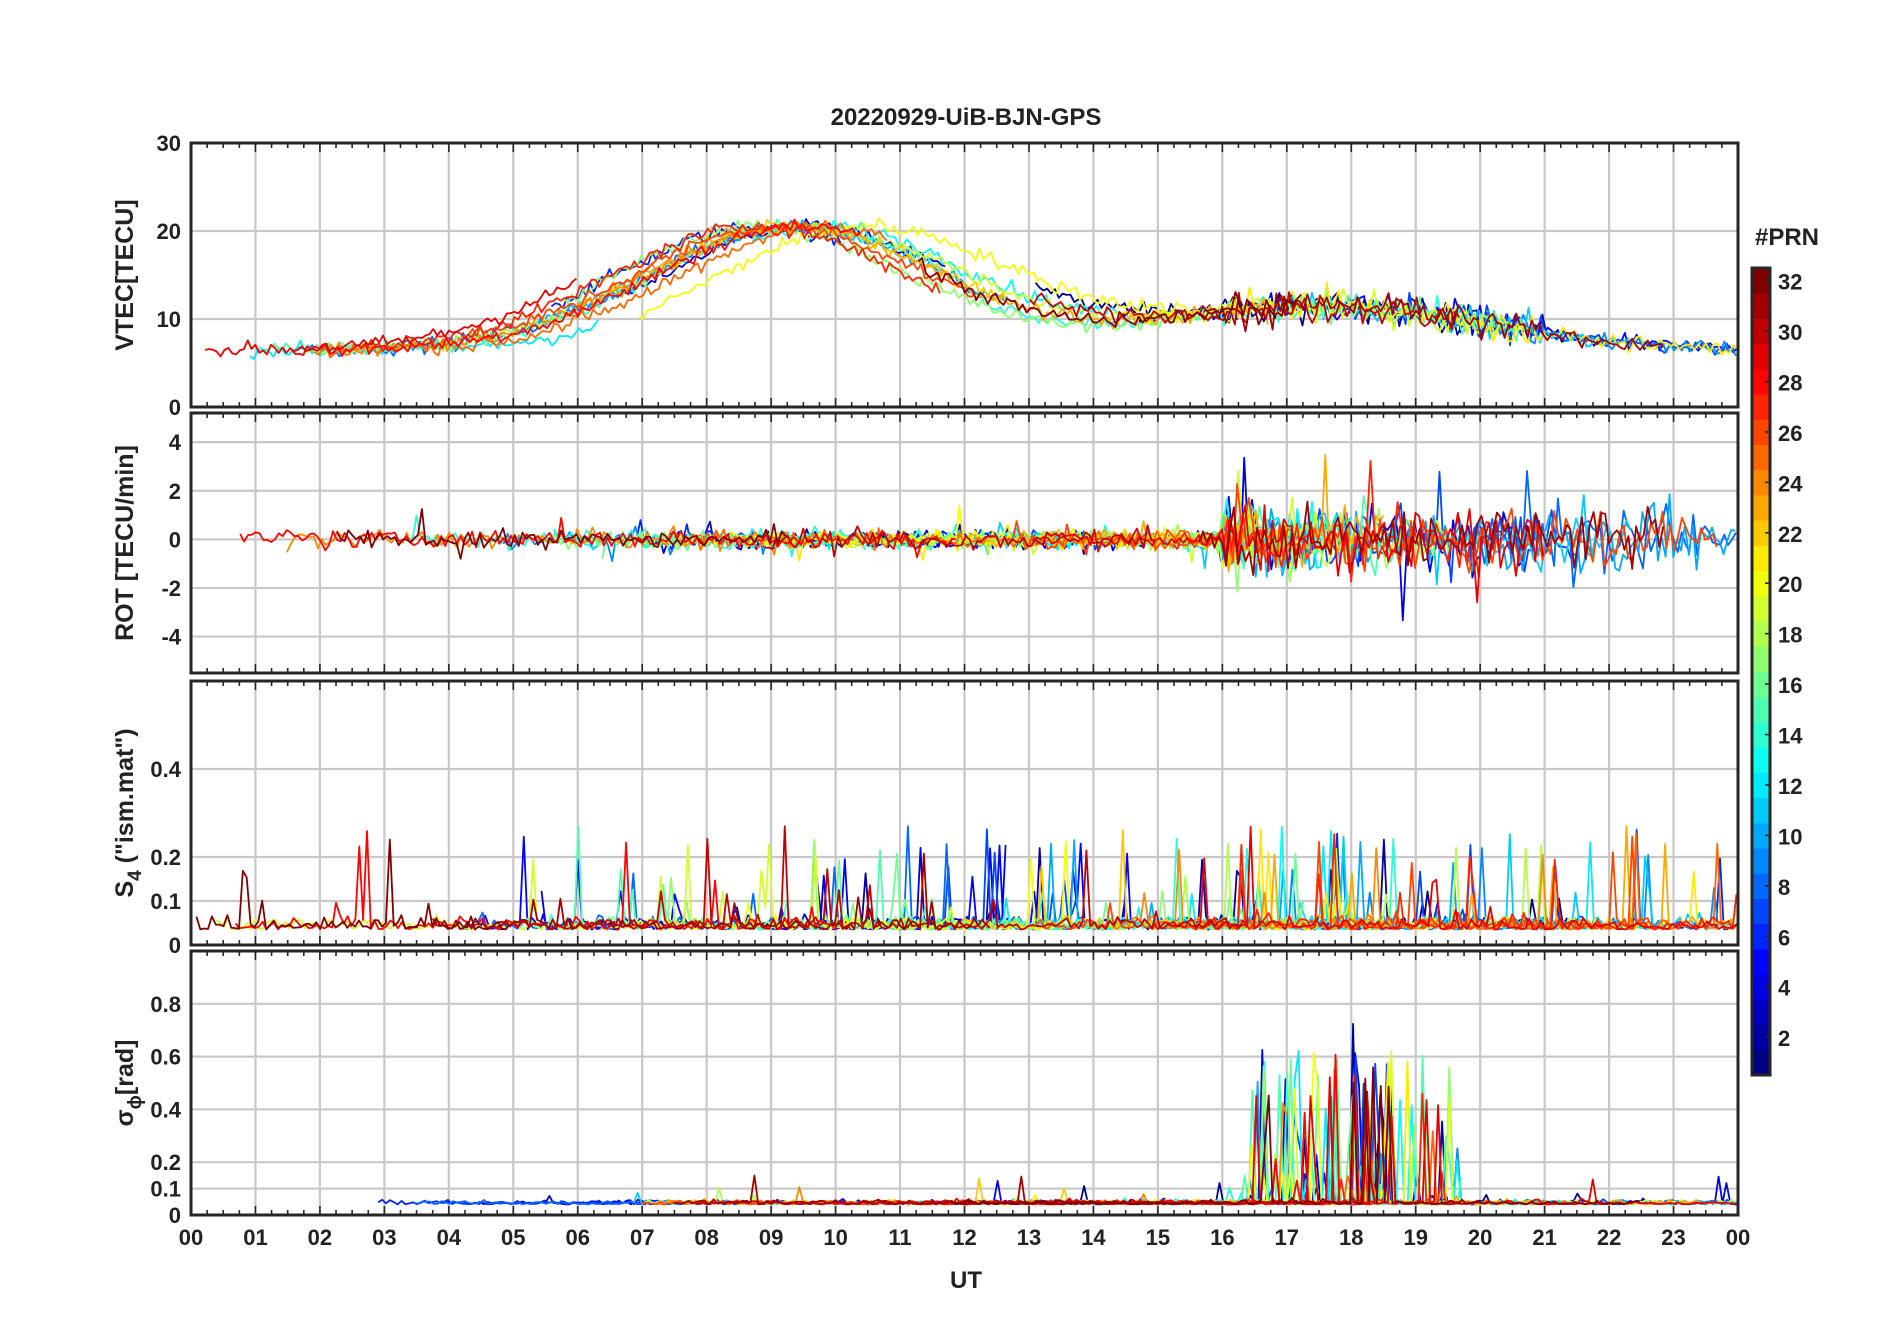 The width and height of the screenshot is (1902, 1330). What do you see at coordinates (578, 1237) in the screenshot?
I see `x-tick-label: 06` at bounding box center [578, 1237].